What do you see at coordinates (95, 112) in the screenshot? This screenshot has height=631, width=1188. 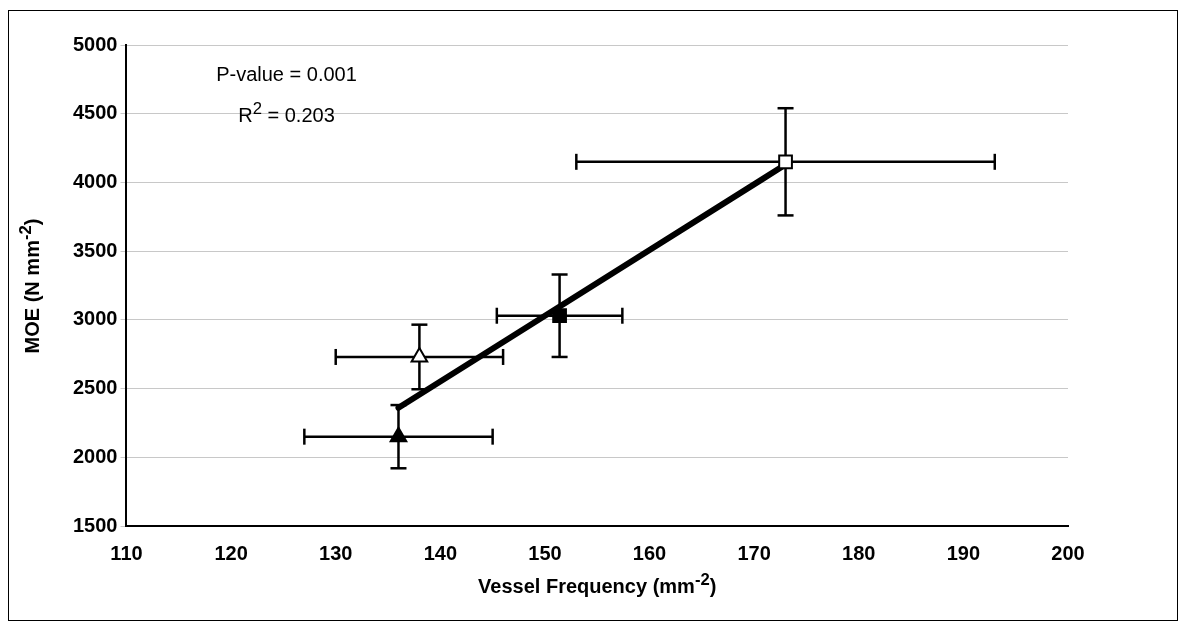 I see `y-tick-label: 4500` at bounding box center [95, 112].